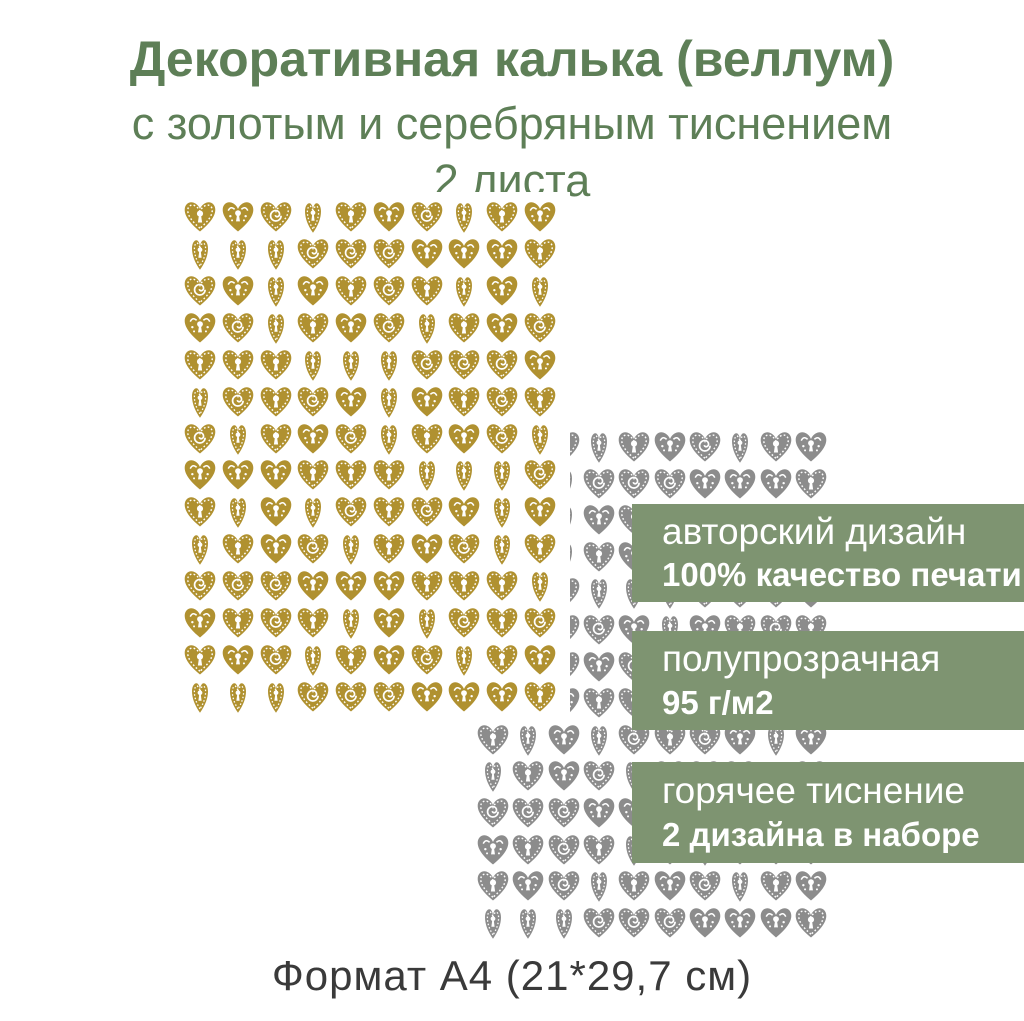 Image resolution: width=1024 pixels, height=1021 pixels. Describe the element at coordinates (828, 812) in the screenshot. I see `badge-hot-stamping: горячее тиснение 2 дизайна в наборе` at that location.